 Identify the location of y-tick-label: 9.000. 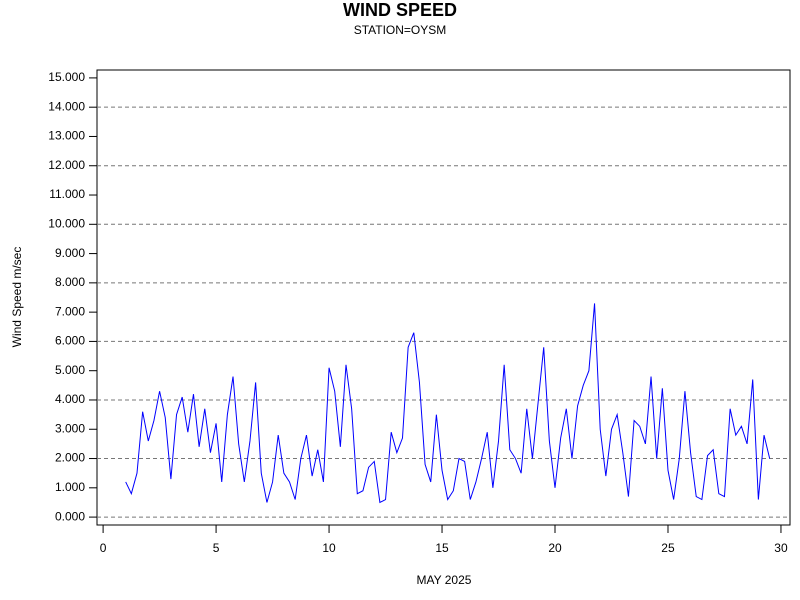
(70, 253).